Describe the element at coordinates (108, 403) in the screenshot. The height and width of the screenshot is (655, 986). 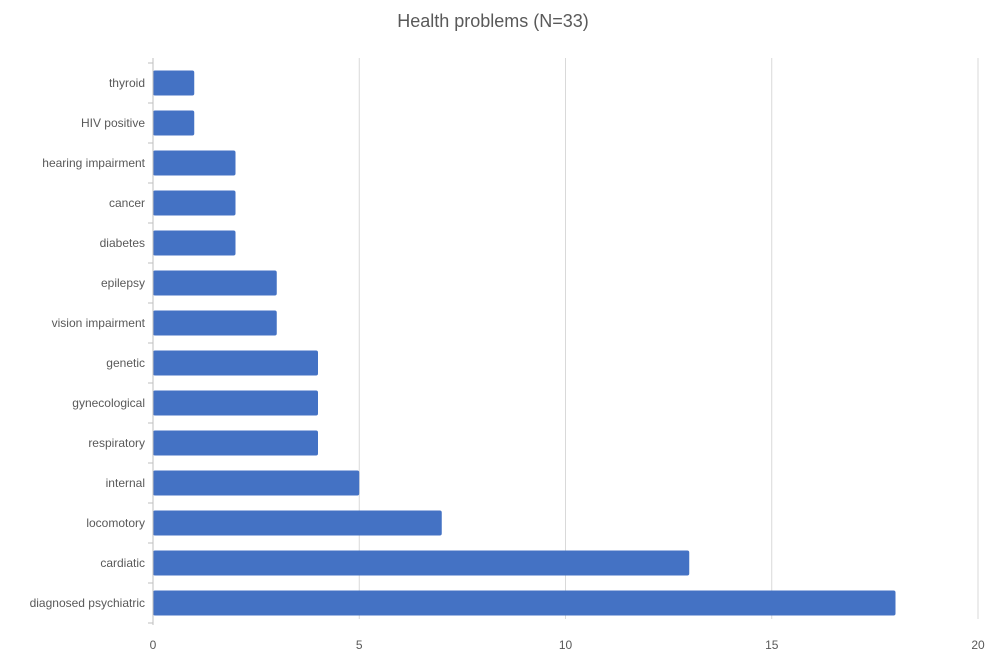
I see `category-label: gynecological` at that location.